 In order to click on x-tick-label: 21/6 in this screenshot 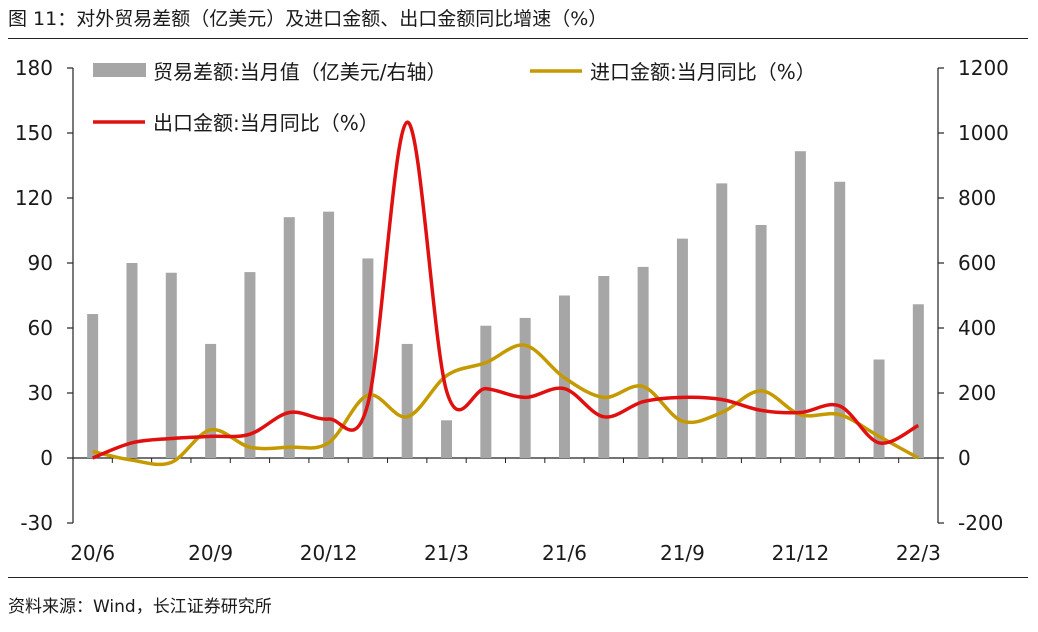, I will do `click(564, 553)`.